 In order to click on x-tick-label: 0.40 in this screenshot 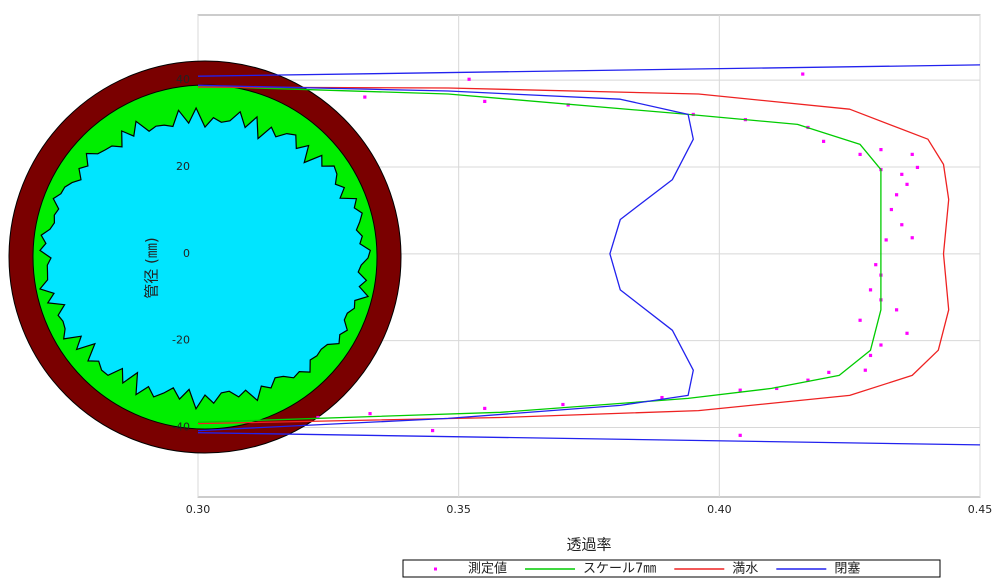, I will do `click(719, 509)`.